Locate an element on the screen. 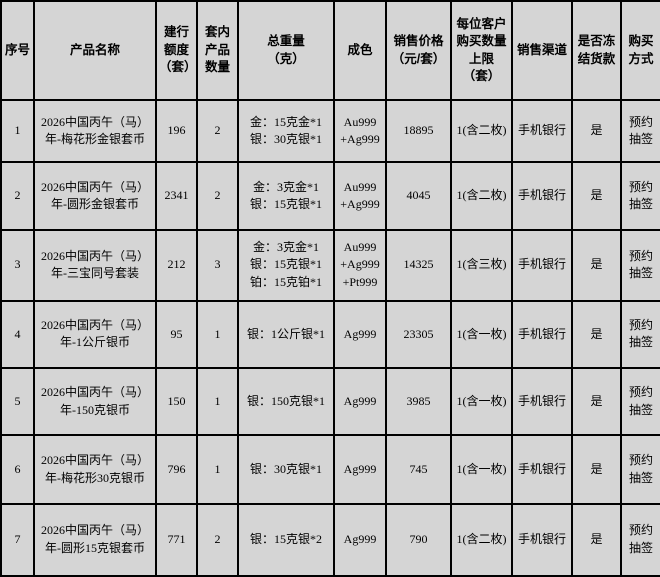  header-purchase-limit: 每位客户 购买数量 上限 （套） is located at coordinates (481, 50).